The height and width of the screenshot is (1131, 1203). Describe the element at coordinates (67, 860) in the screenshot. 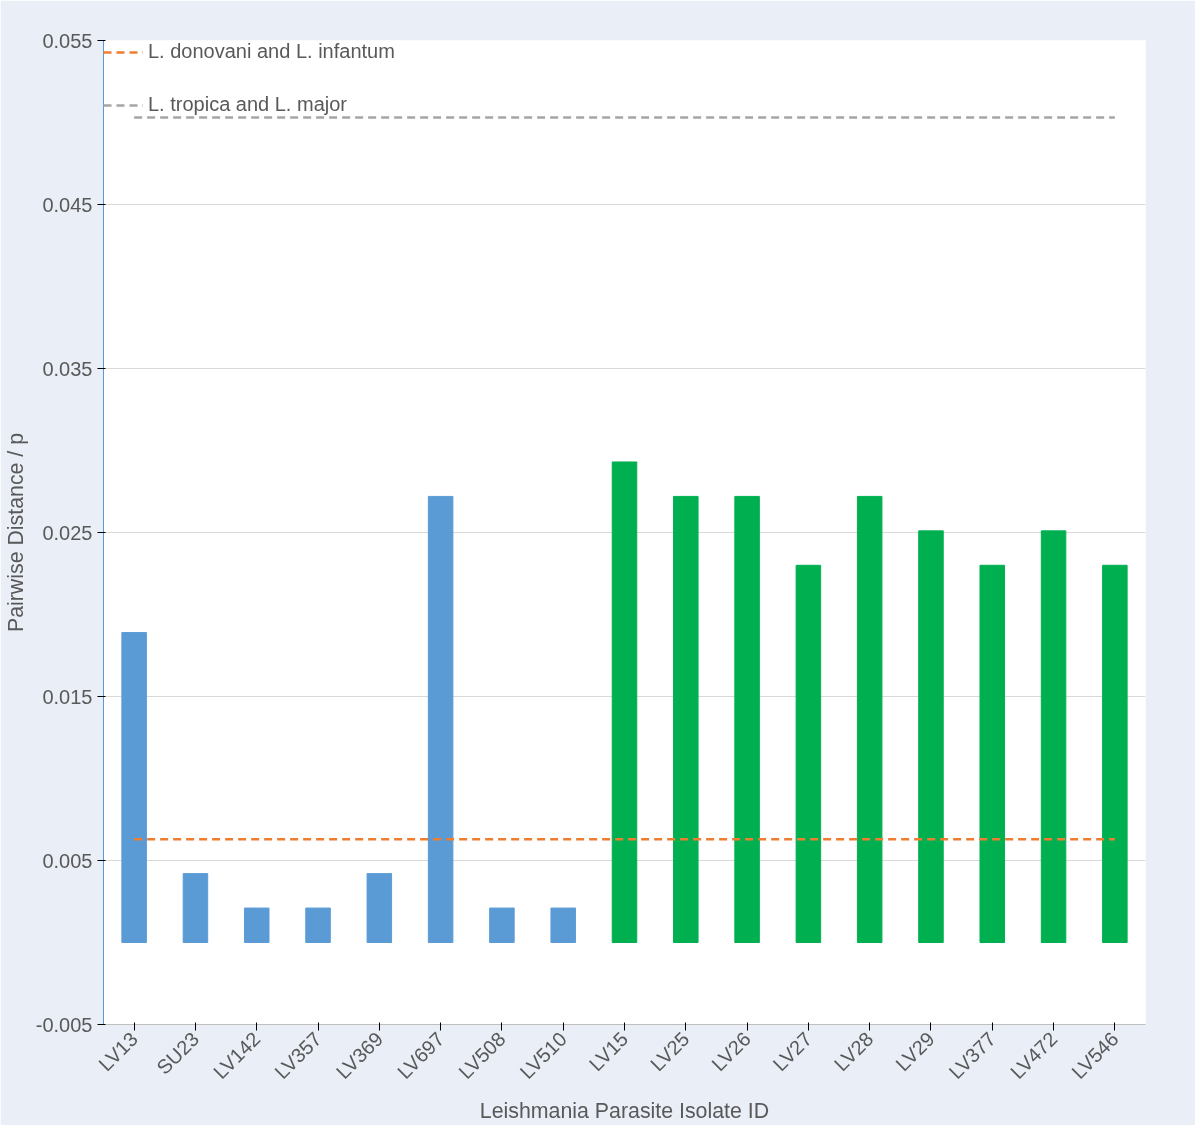

I see `y-tick-label: 0.005` at that location.